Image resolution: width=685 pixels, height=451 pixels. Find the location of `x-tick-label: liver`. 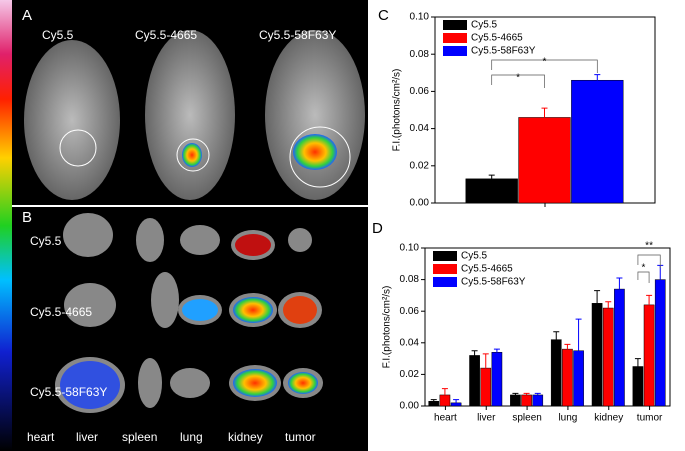

x-tick-label: liver is located at coordinates (486, 418).